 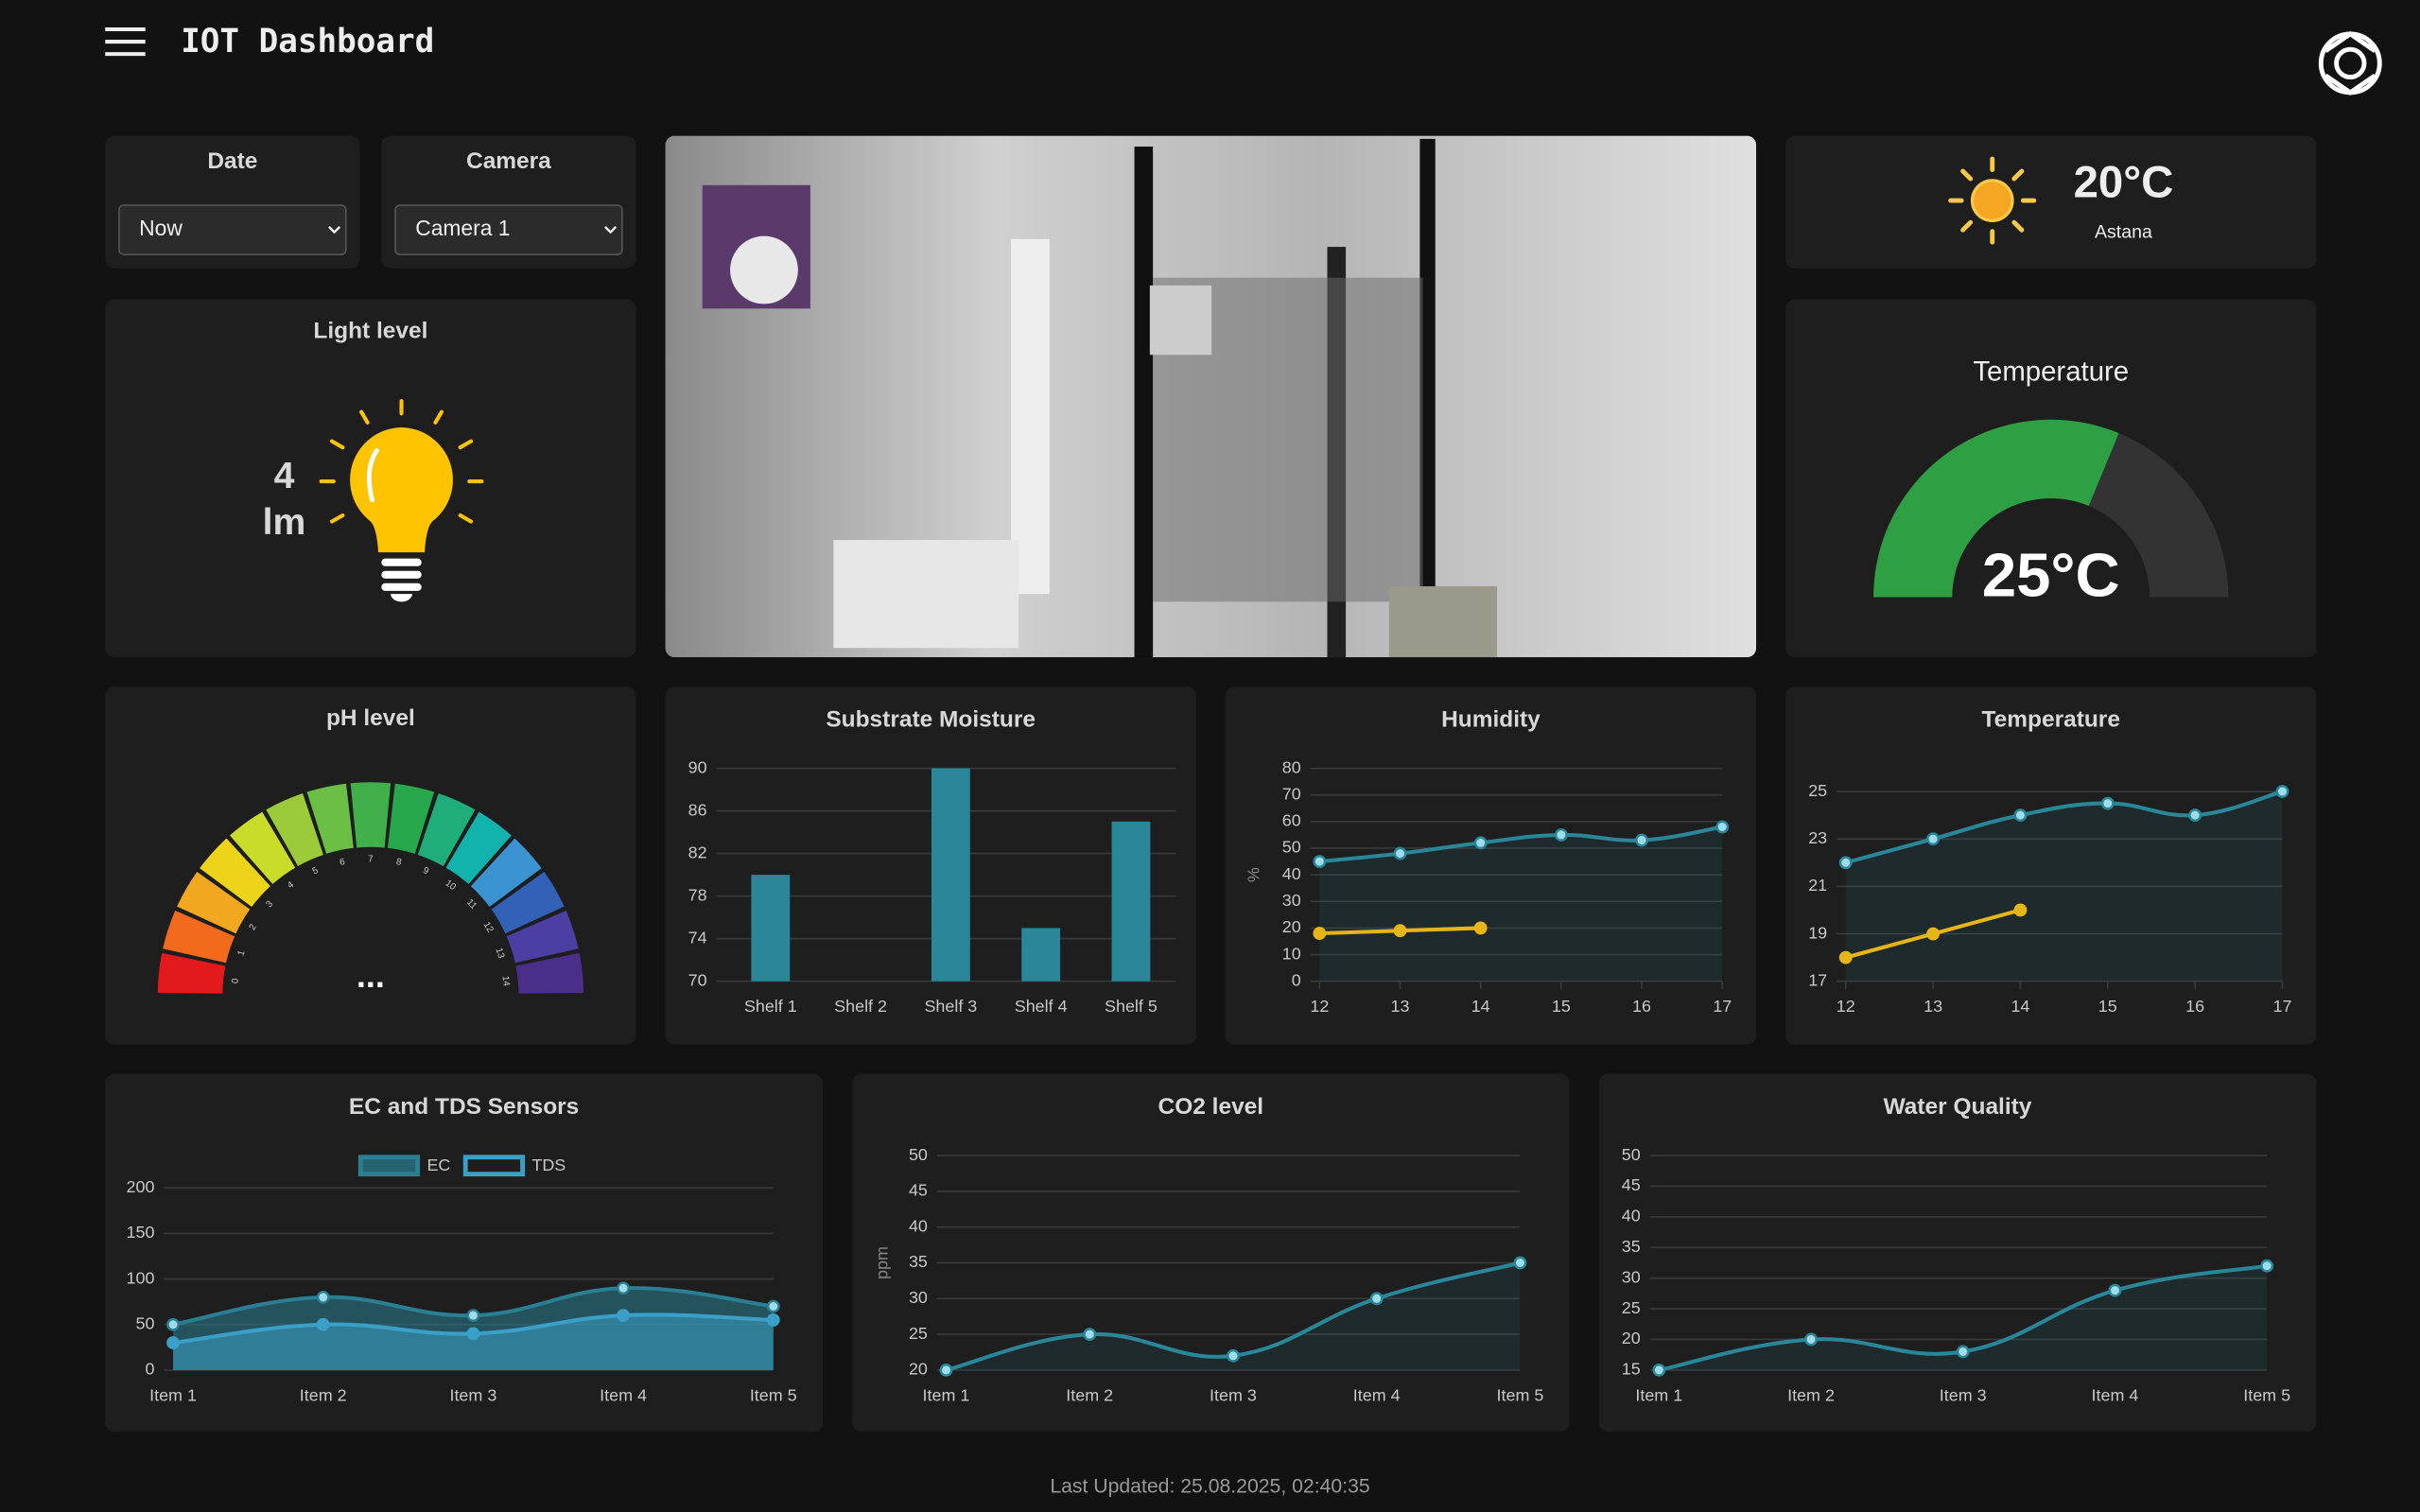 I want to click on ph-tick-label: 3, so click(x=270, y=904).